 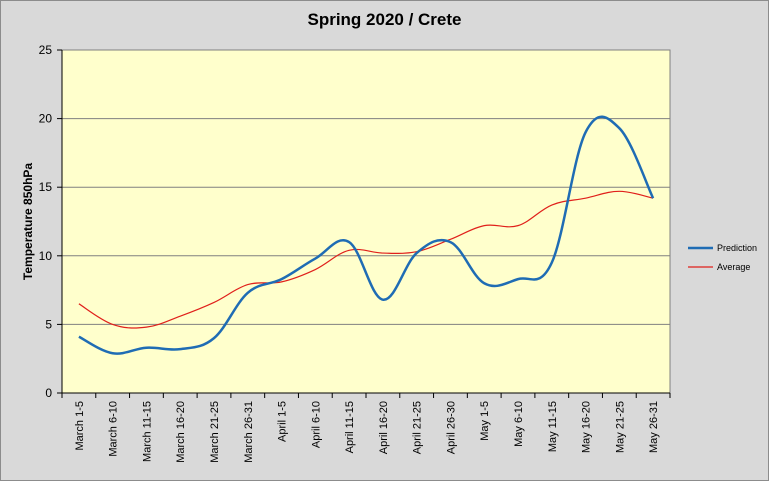 What do you see at coordinates (733, 267) in the screenshot?
I see `legend-label-average: Average` at bounding box center [733, 267].